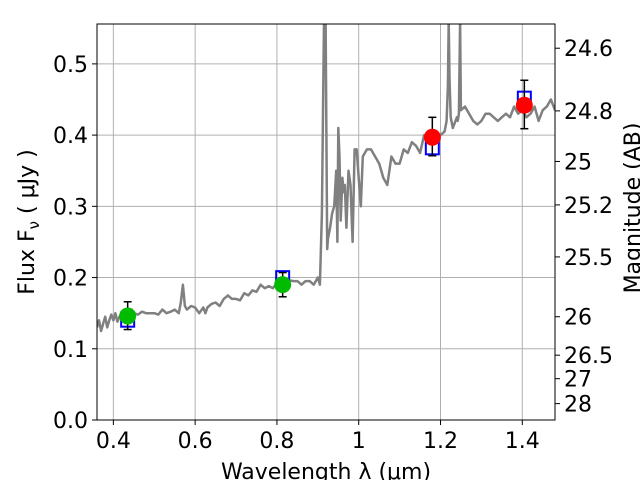 This screenshot has width=640, height=480. What do you see at coordinates (70, 350) in the screenshot?
I see `y-tick-label: 0.1` at bounding box center [70, 350].